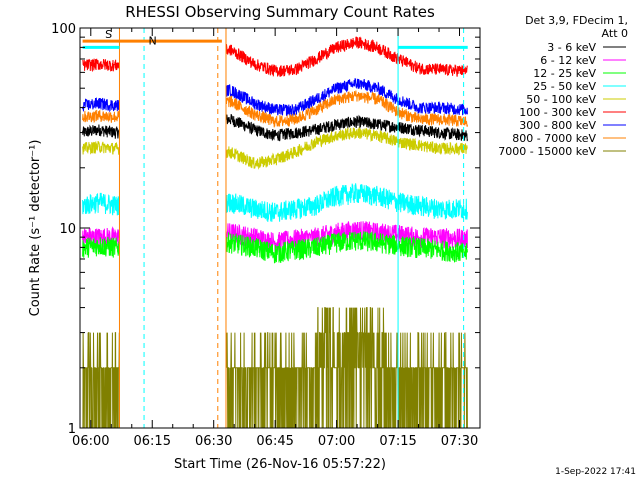  Describe the element at coordinates (213, 441) in the screenshot. I see `x-tick-label-2: 06:30` at that location.